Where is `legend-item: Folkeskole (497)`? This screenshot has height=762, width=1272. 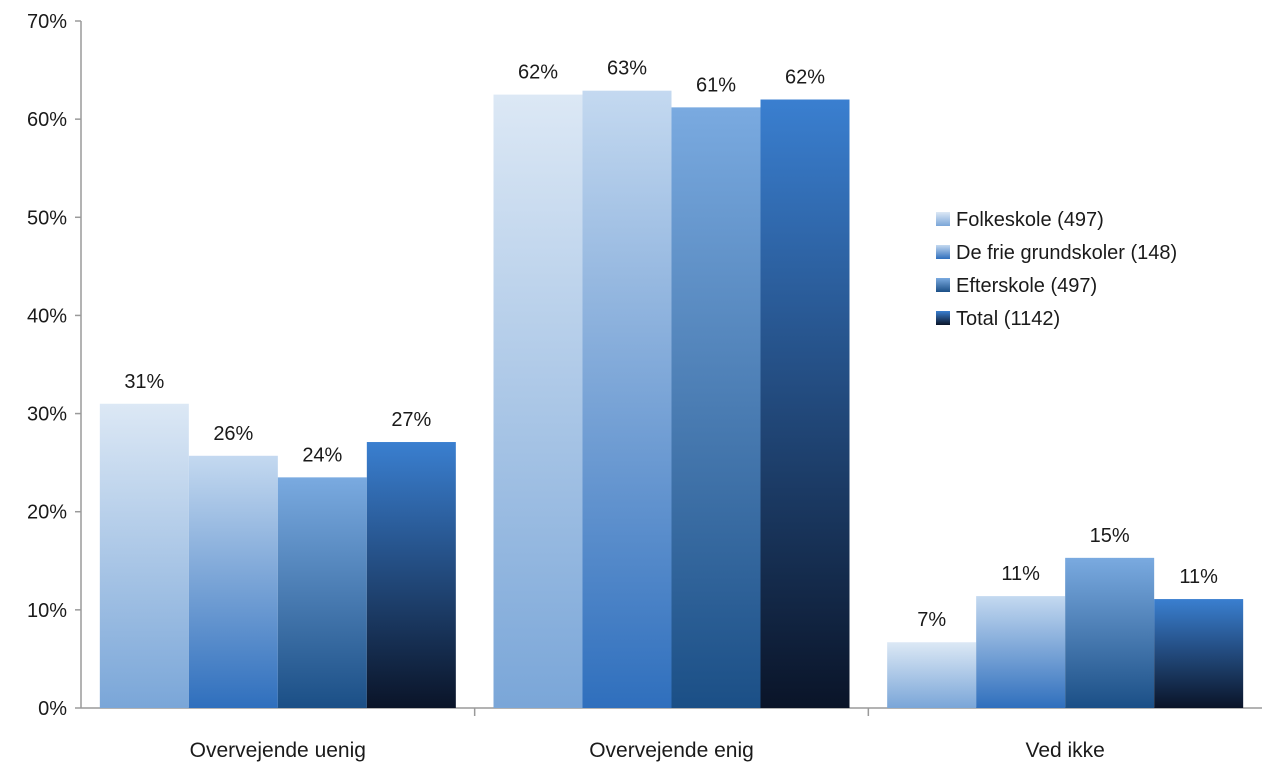 legend-item: Folkeskole (497) is located at coordinates (1020, 220).